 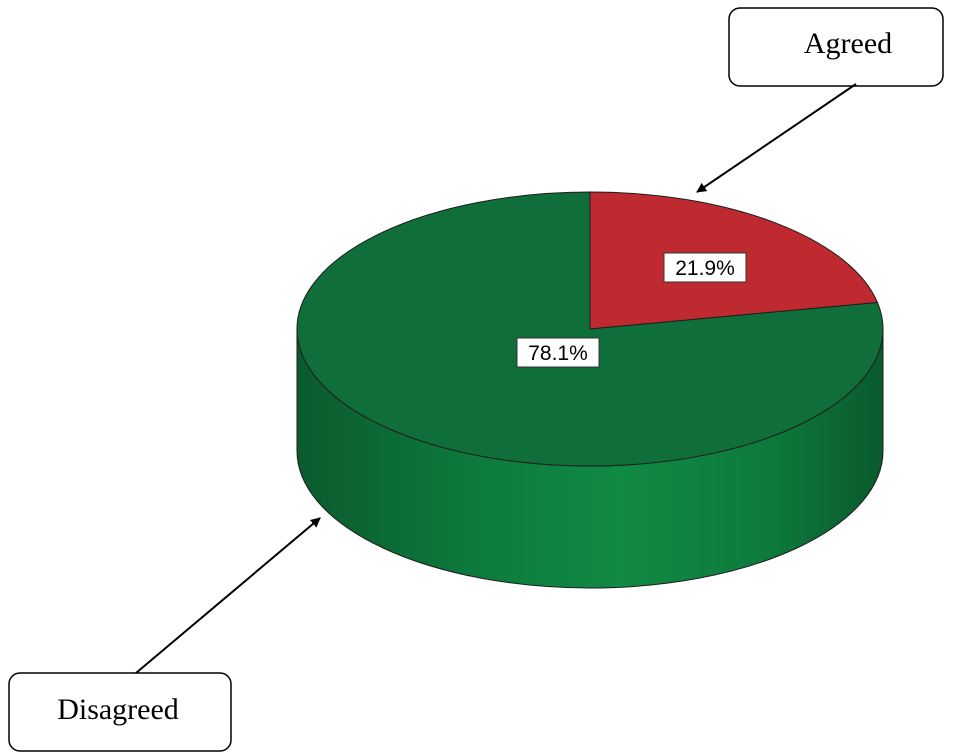 I want to click on data-labels: 21.9% 78.1%, so click(x=631, y=310).